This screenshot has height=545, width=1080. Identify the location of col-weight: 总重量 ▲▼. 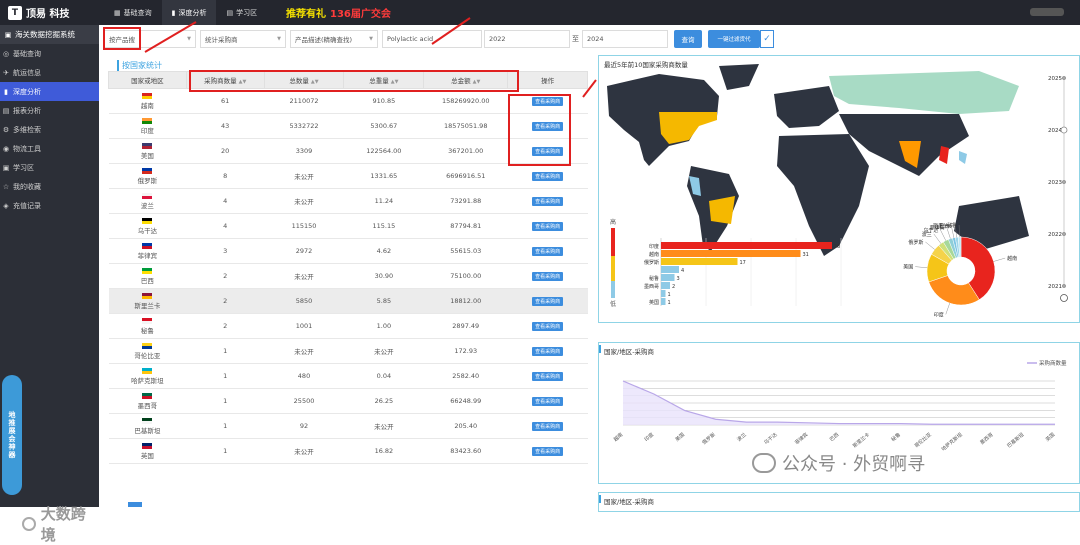
(384, 80).